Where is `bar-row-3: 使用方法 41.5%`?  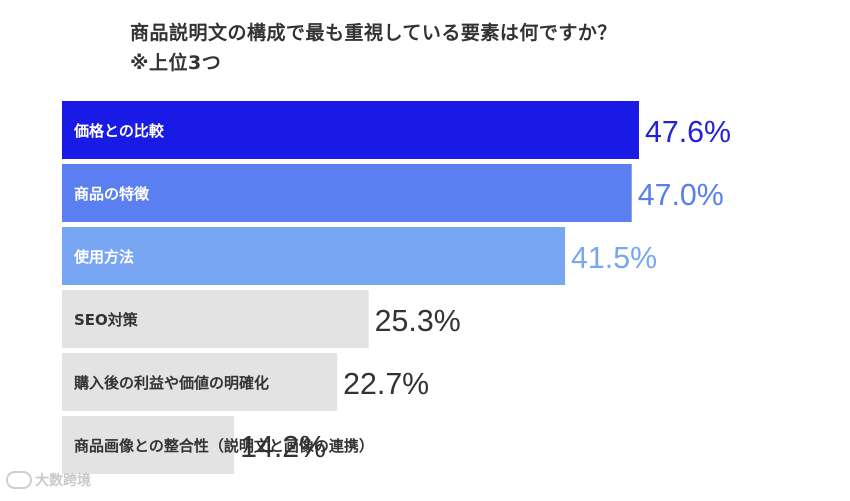
bar-row-3: 使用方法 41.5% is located at coordinates (359, 256).